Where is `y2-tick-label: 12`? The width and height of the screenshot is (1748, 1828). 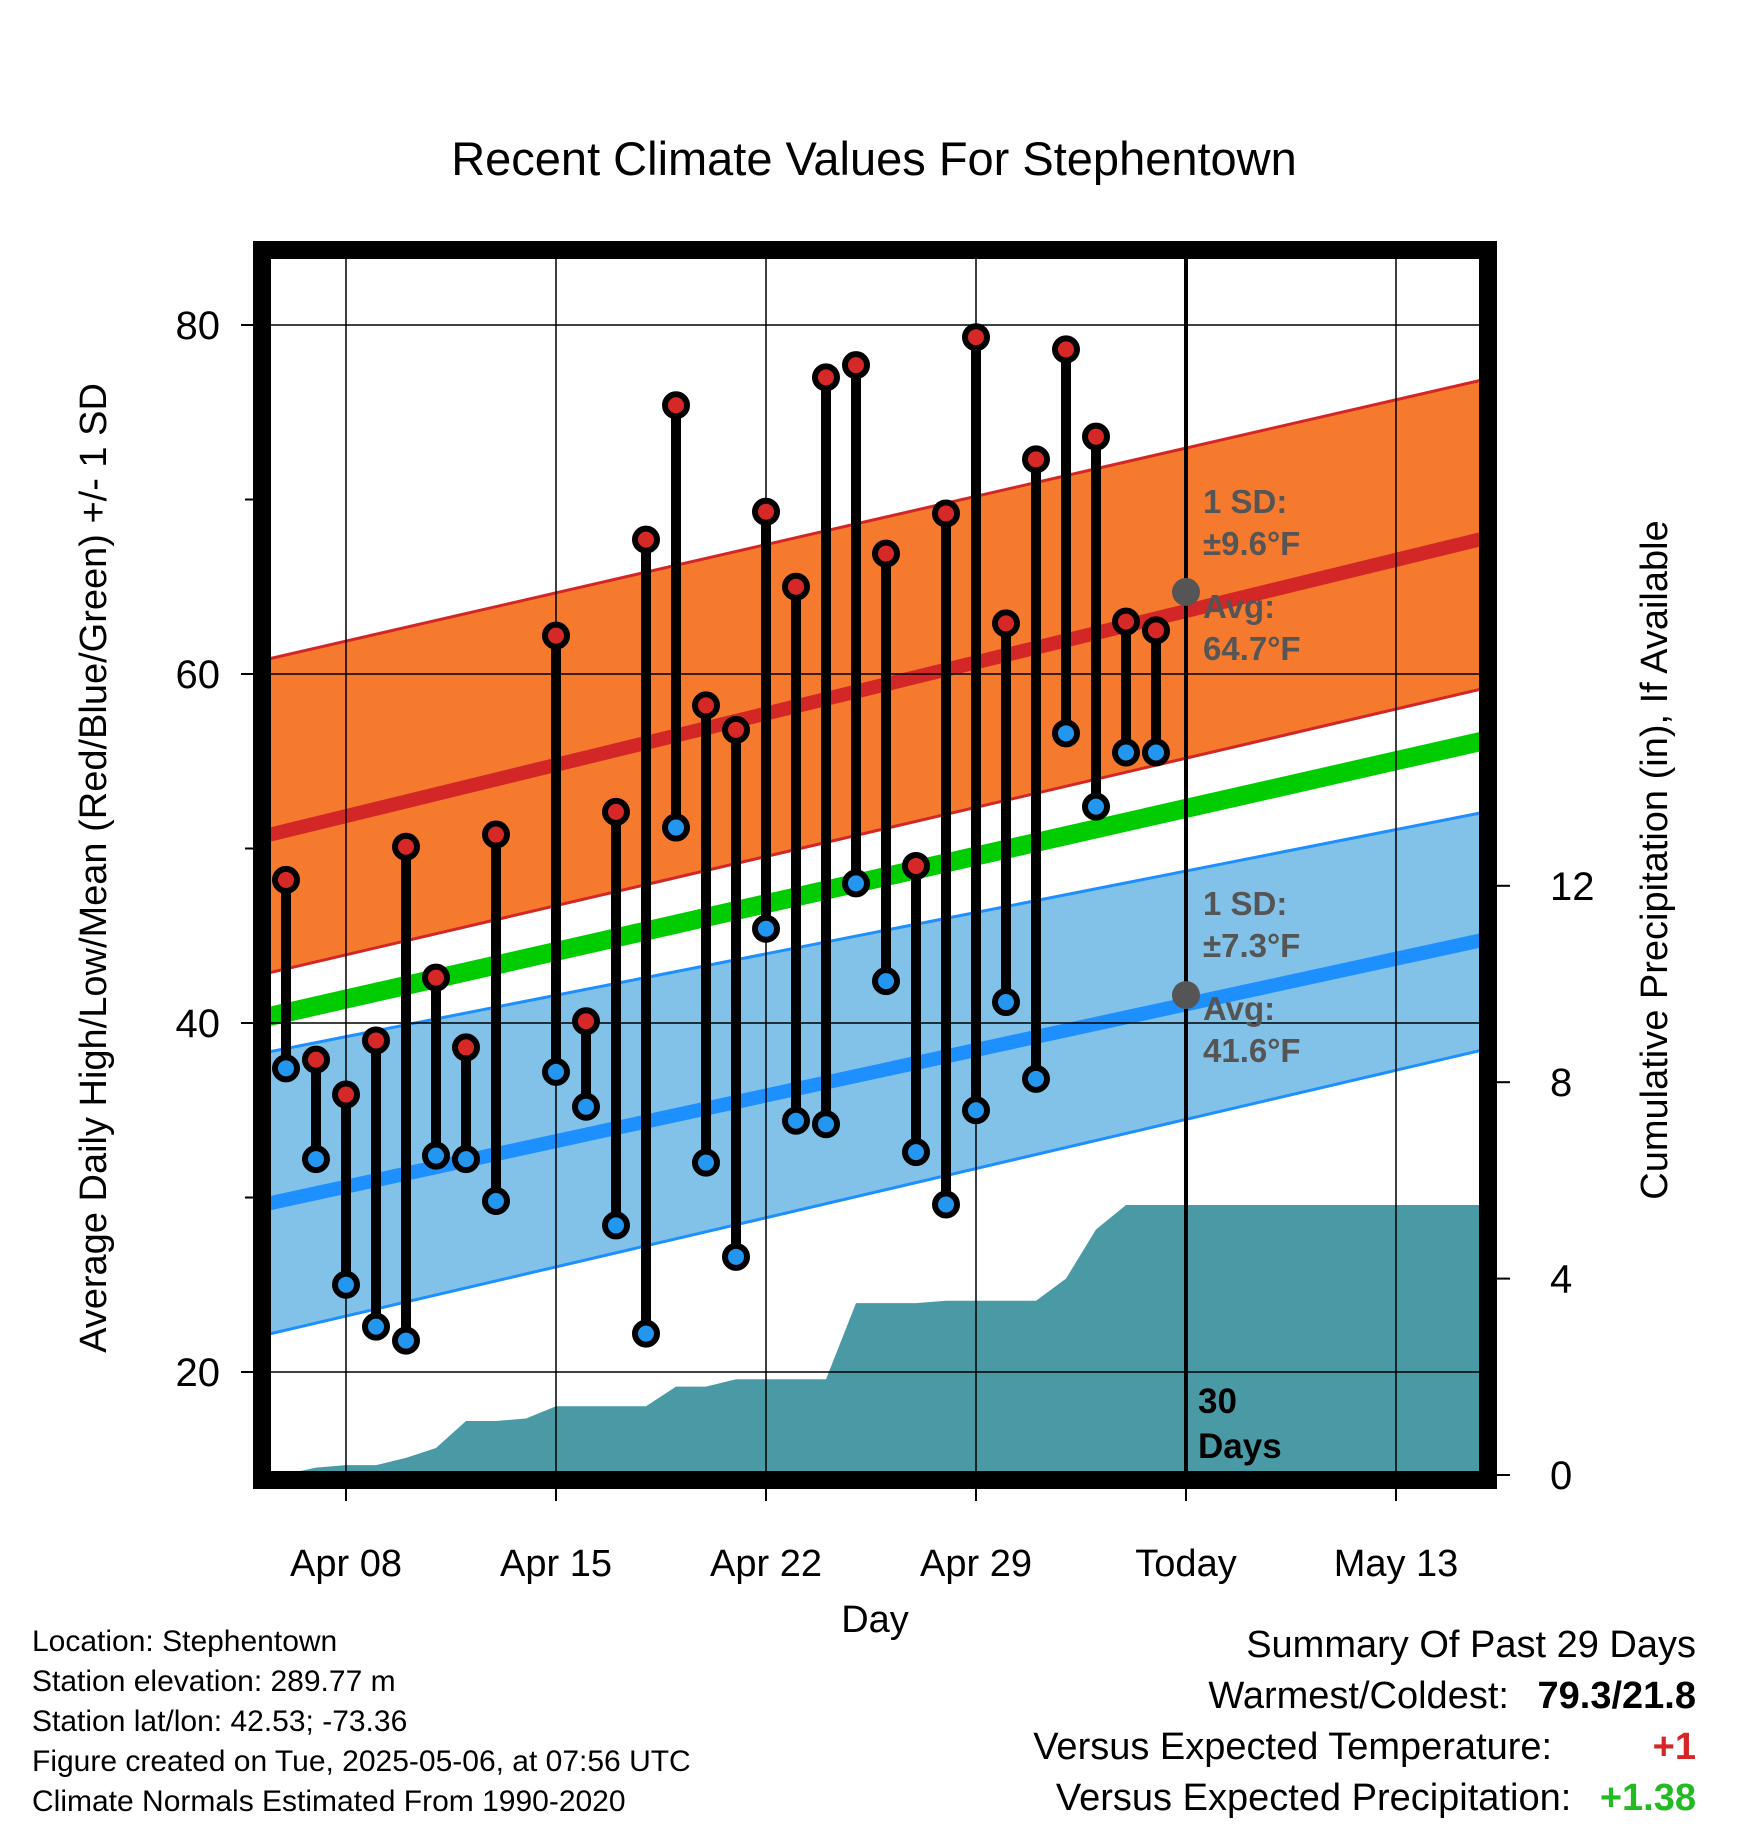 y2-tick-label: 12 is located at coordinates (1572, 887).